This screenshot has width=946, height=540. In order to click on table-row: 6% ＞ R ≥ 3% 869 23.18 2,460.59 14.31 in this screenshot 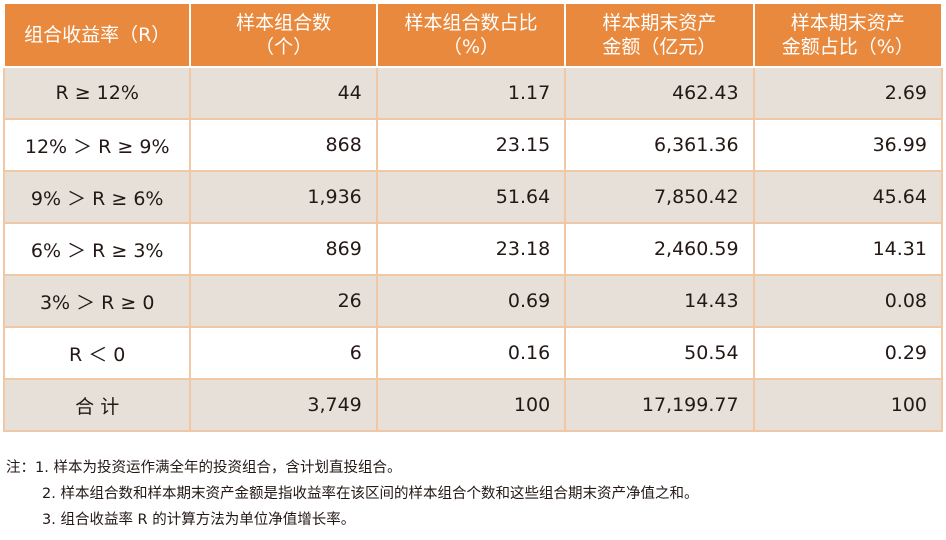, I will do `click(473, 249)`.